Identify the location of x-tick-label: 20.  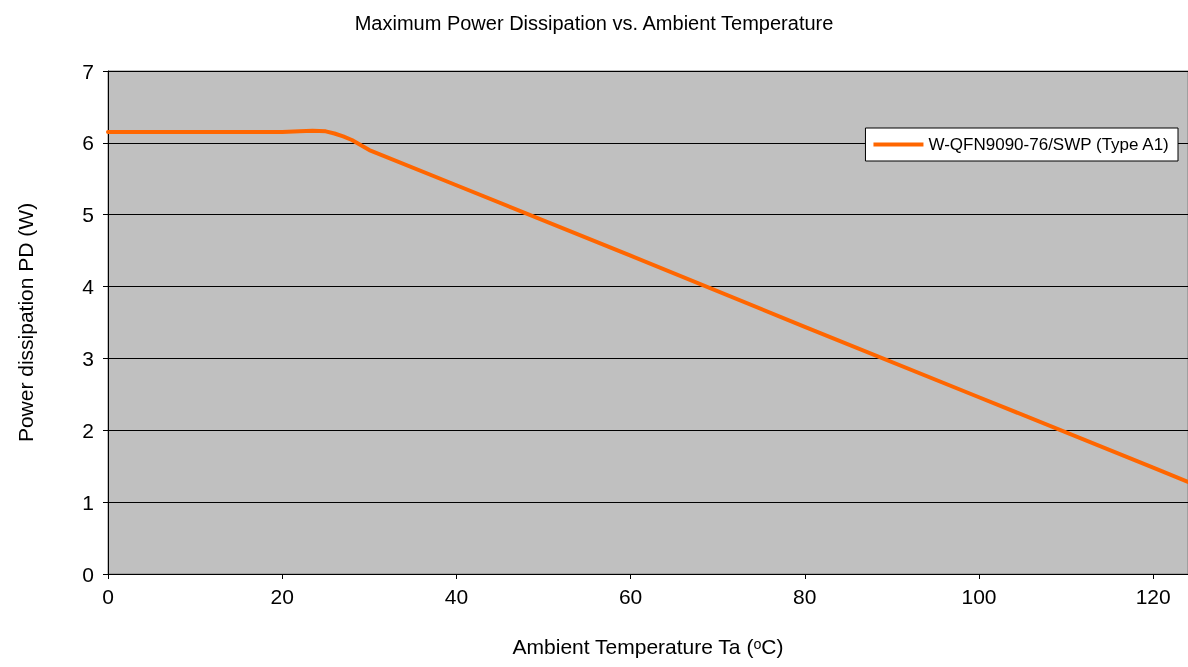
(282, 596).